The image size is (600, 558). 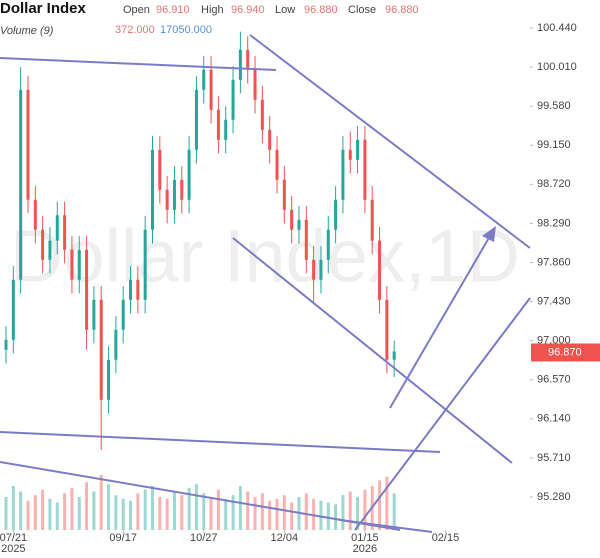 What do you see at coordinates (365, 538) in the screenshot?
I see `x-tick-label: 01/15` at bounding box center [365, 538].